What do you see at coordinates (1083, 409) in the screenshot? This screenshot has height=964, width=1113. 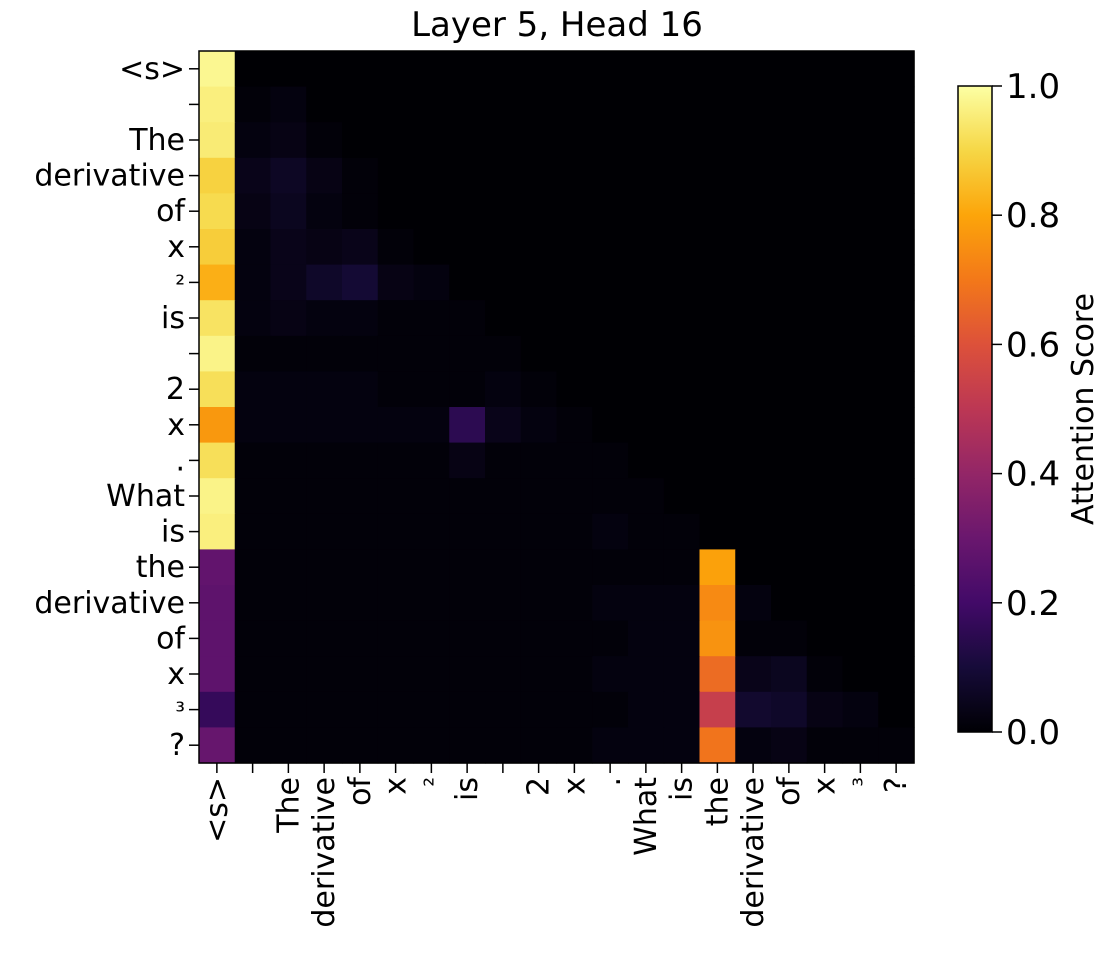 I see `colorbar-label: Attention Score` at bounding box center [1083, 409].